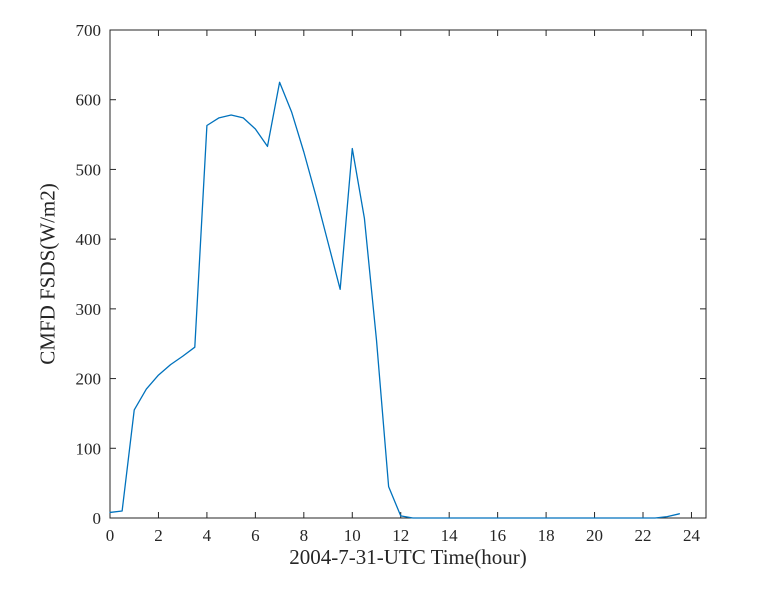  Describe the element at coordinates (692, 535) in the screenshot. I see `x-tick-label: 24` at that location.